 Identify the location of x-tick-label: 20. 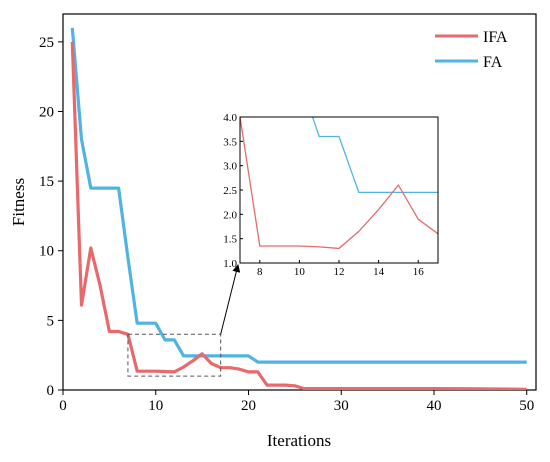
(248, 406).